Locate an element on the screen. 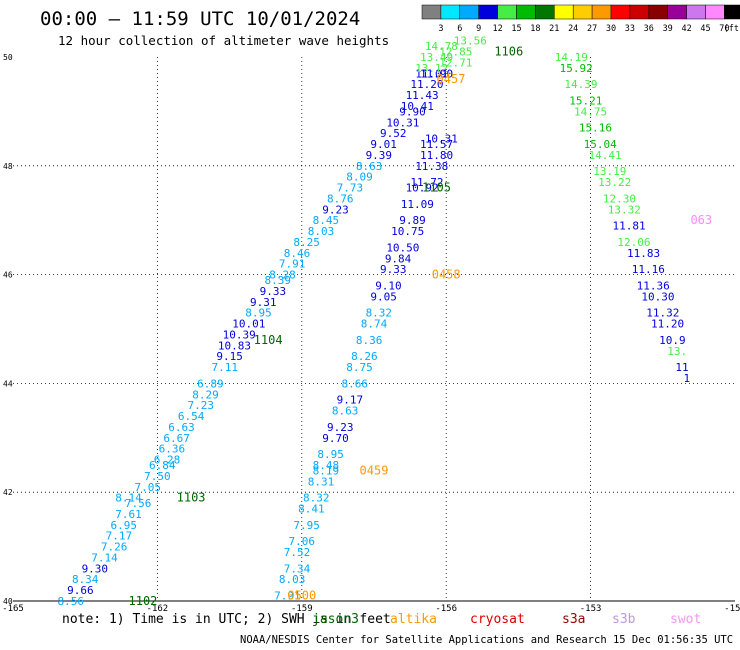 This screenshot has height=650, width=740. data-label: 8.36 is located at coordinates (369, 340).